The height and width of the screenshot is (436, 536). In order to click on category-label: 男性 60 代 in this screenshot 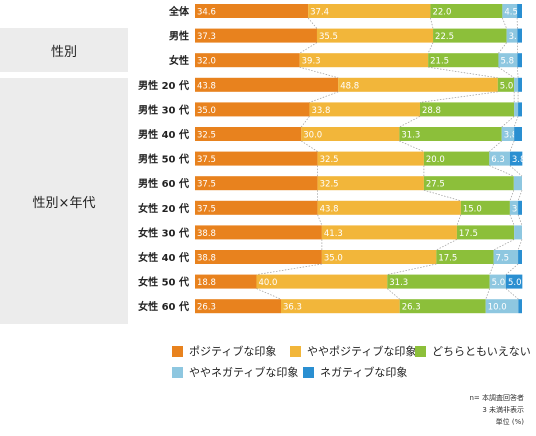, I will do `click(163, 183)`.